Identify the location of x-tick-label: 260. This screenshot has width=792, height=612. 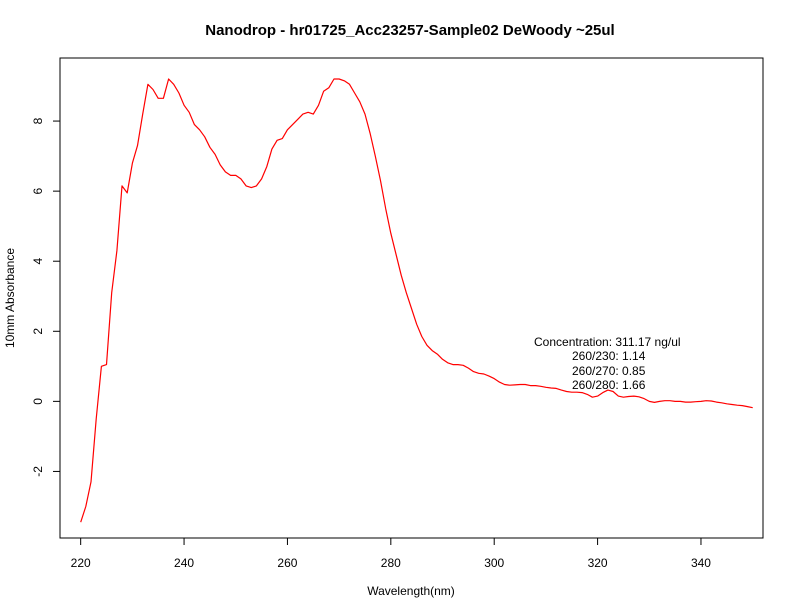
(287, 563).